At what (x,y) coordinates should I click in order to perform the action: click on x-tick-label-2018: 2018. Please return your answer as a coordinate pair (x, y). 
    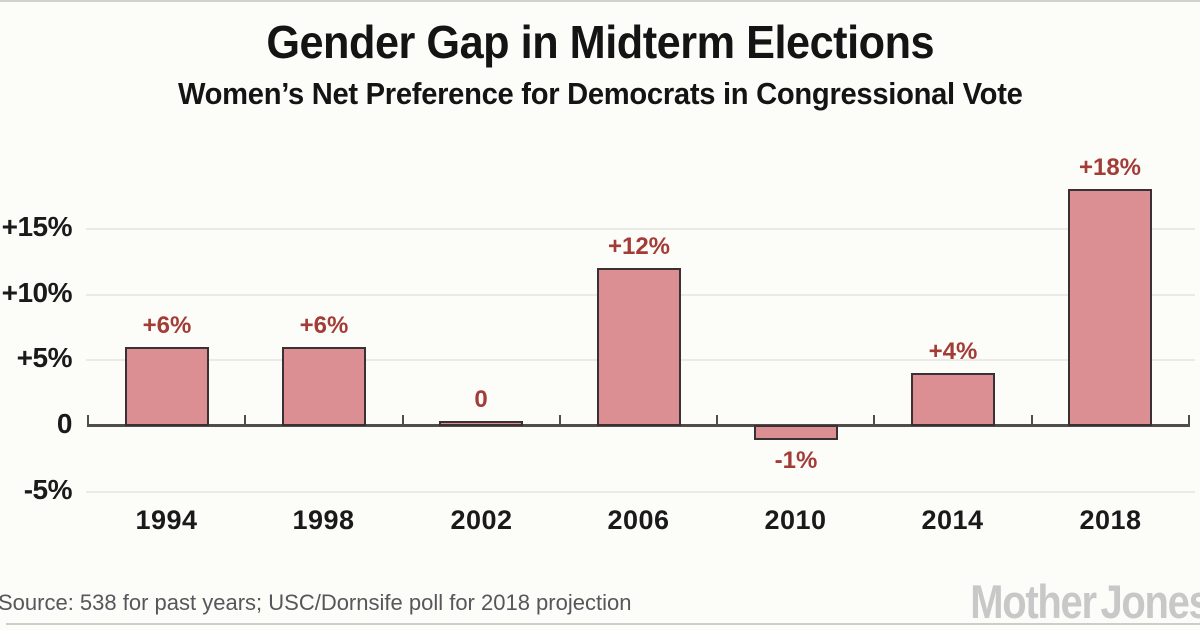
    Looking at the image, I should click on (1110, 520).